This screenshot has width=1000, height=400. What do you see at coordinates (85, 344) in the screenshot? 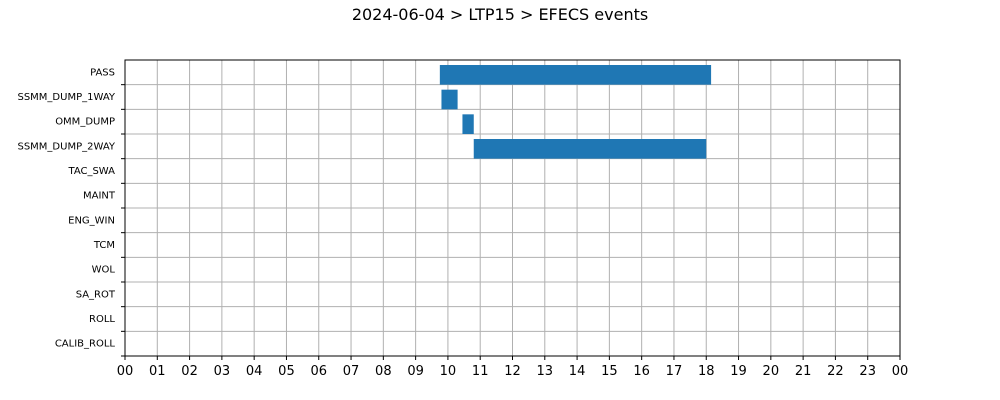
I see `category-label: CALIB_ROLL` at bounding box center [85, 344].